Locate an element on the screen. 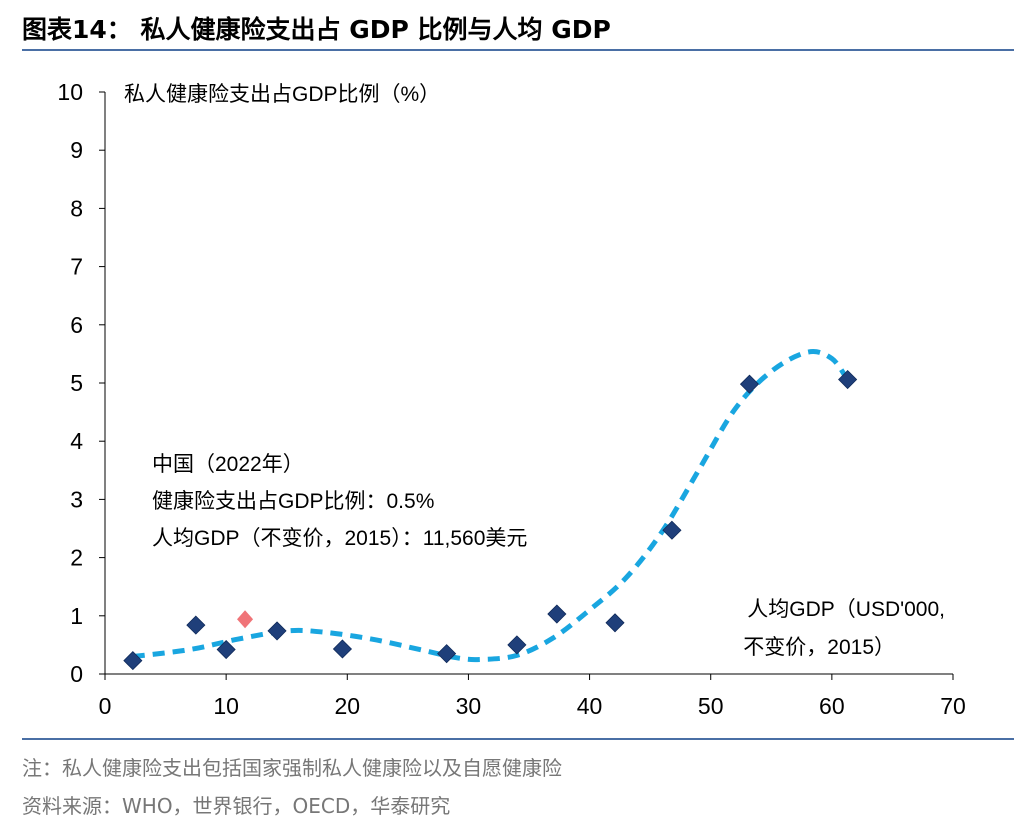 Image resolution: width=1036 pixels, height=832 pixels. y-tick-label: 5 is located at coordinates (76, 383).